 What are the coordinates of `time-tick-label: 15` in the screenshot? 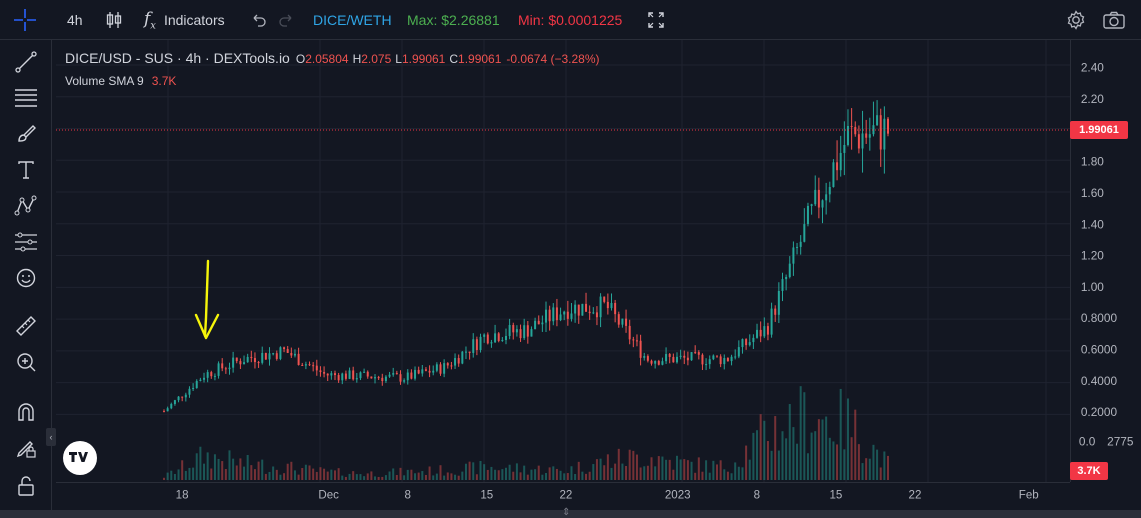 It's located at (486, 495).